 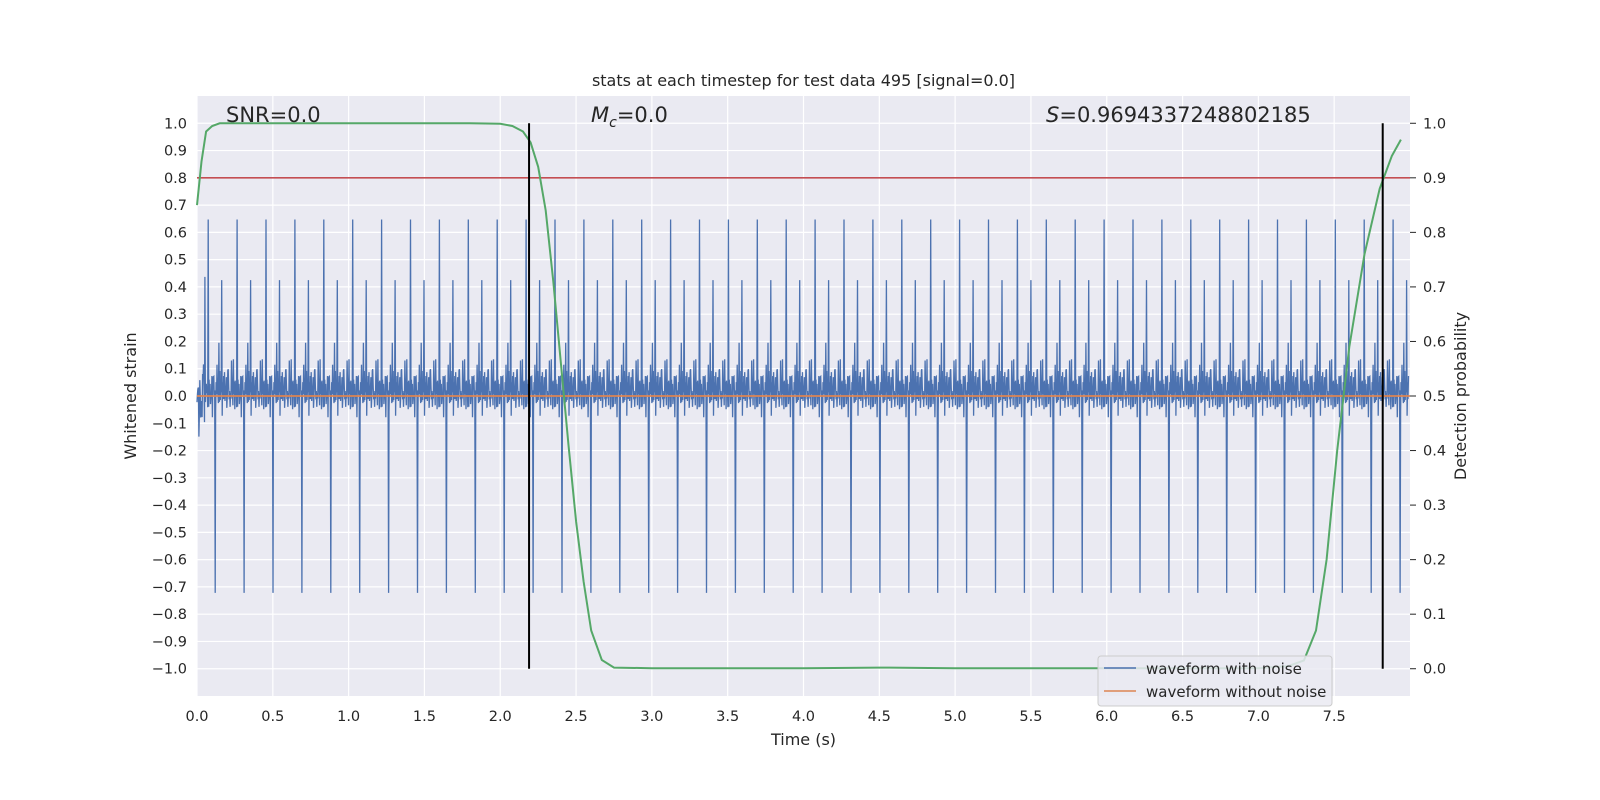 I want to click on y2-tick-label: 0.0, so click(x=1434, y=670).